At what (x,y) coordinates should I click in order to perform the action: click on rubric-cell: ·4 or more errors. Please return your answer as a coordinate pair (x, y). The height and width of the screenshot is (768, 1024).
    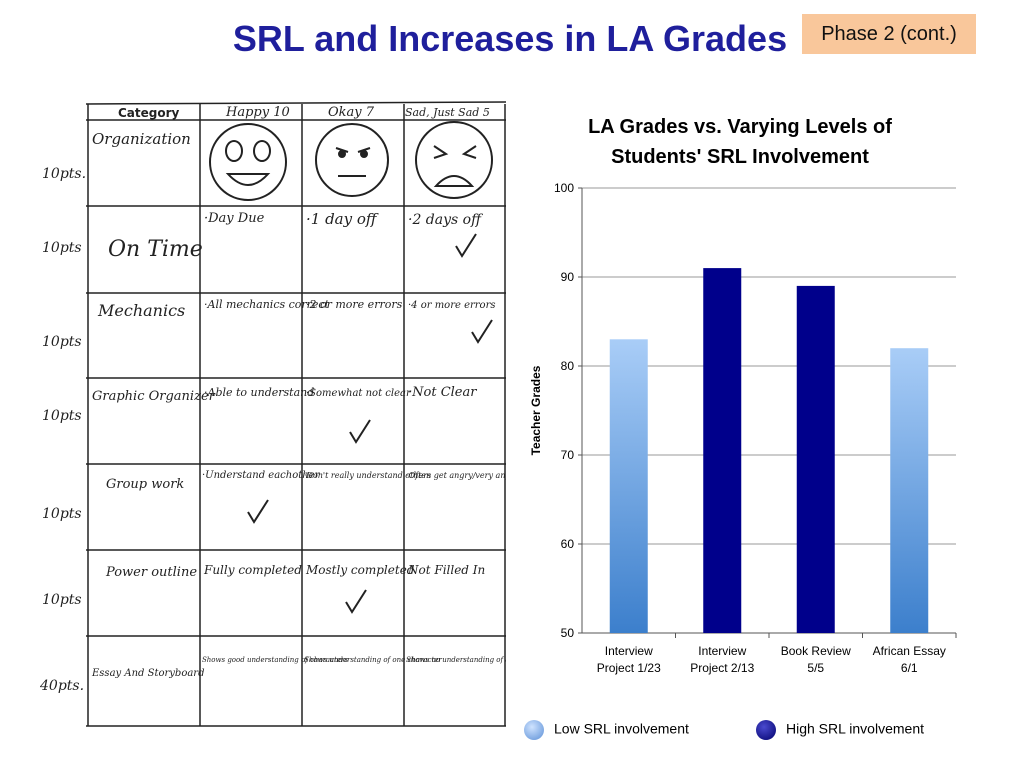
    Looking at the image, I should click on (452, 305).